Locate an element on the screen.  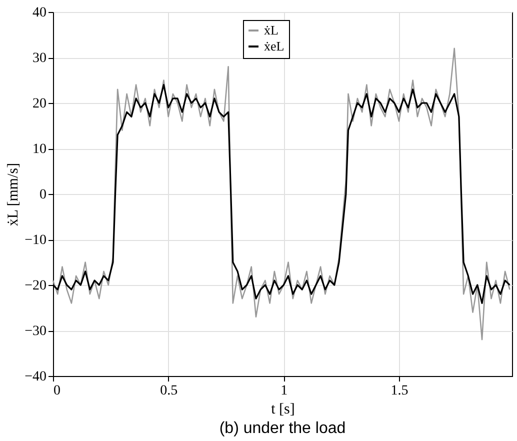
y-tick-label: −10 is located at coordinates (35, 240).